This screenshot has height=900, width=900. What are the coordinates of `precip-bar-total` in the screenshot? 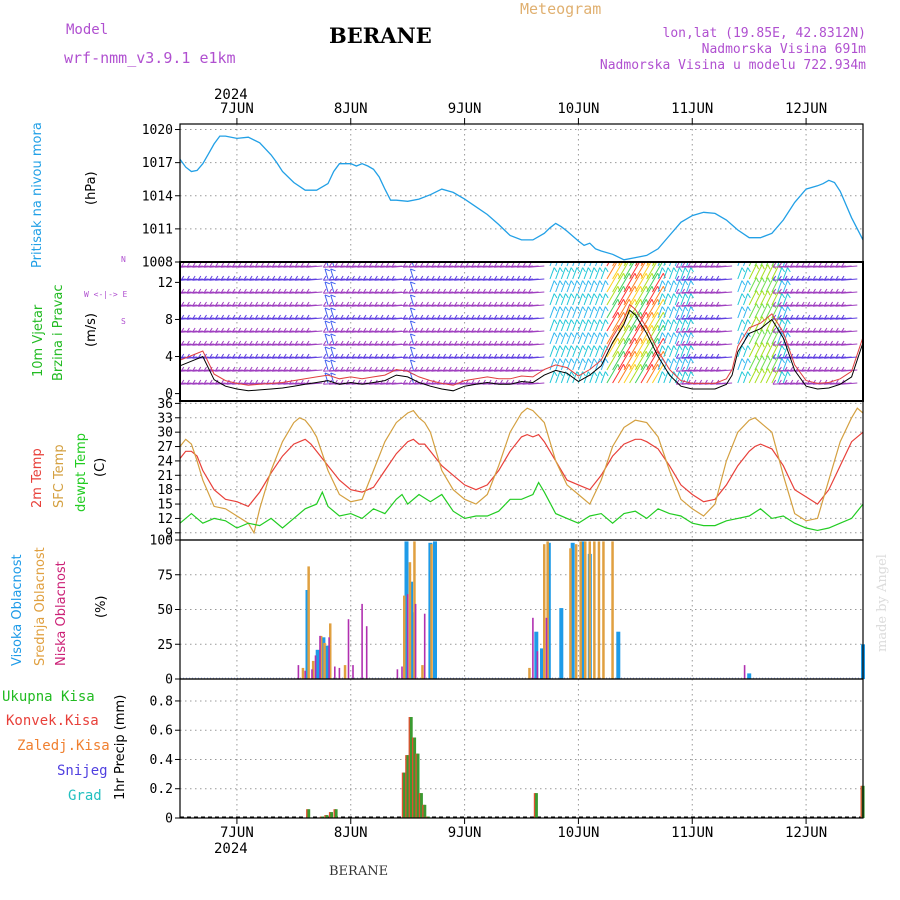 It's located at (331, 815).